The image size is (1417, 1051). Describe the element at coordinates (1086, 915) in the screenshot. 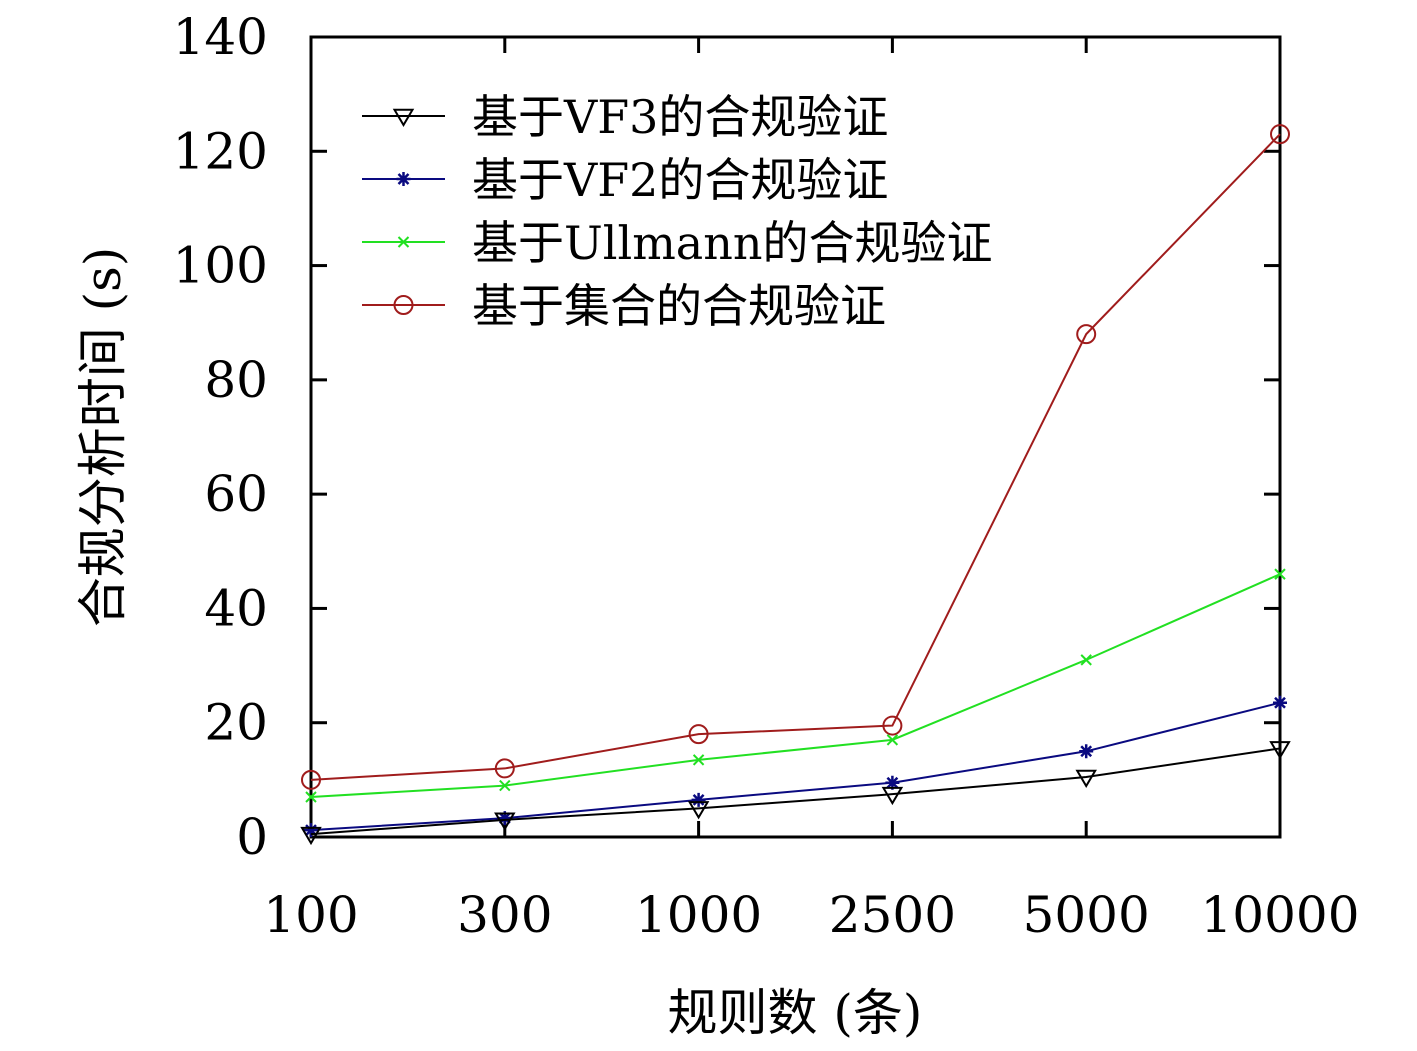

I see `x-tick-label: 5000` at that location.